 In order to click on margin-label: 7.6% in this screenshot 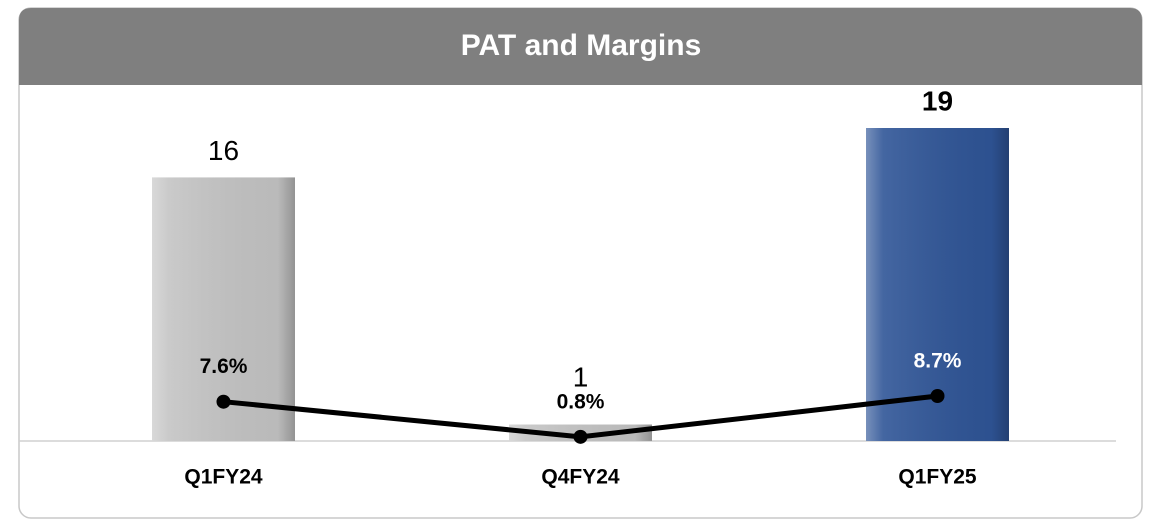, I will do `click(224, 366)`.